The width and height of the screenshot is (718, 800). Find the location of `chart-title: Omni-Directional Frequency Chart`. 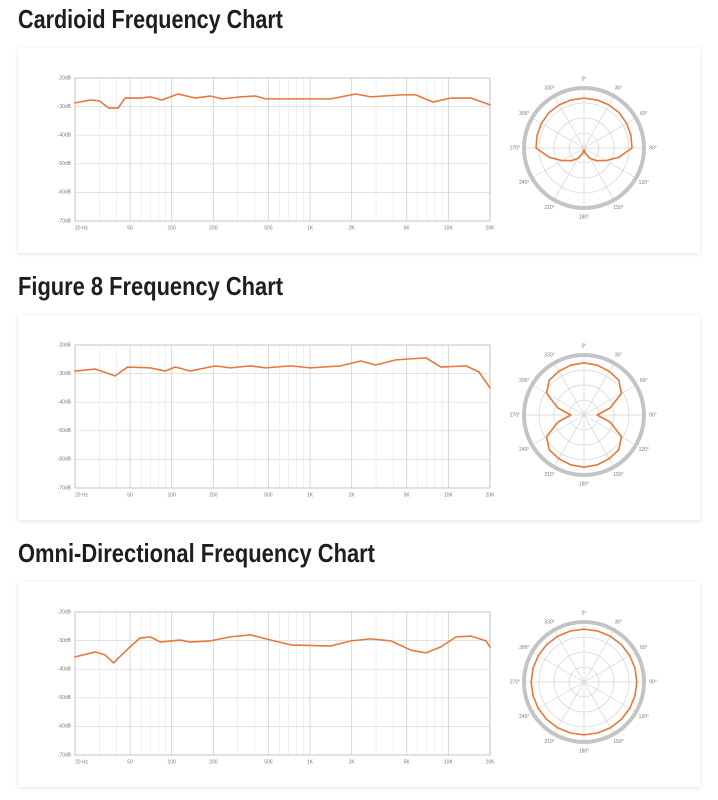

chart-title: Omni-Directional Frequency Chart is located at coordinates (196, 553).